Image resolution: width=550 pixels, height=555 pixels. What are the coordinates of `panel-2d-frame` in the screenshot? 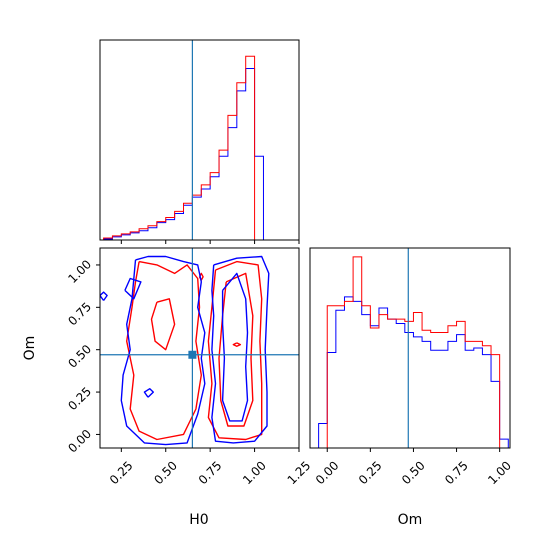 It's located at (199, 348).